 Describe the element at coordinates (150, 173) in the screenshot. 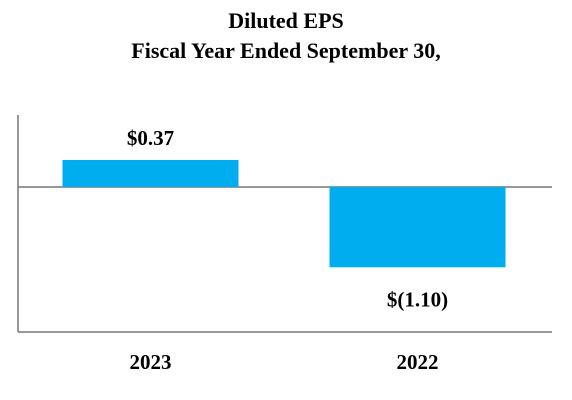

I see `bar-2023` at that location.